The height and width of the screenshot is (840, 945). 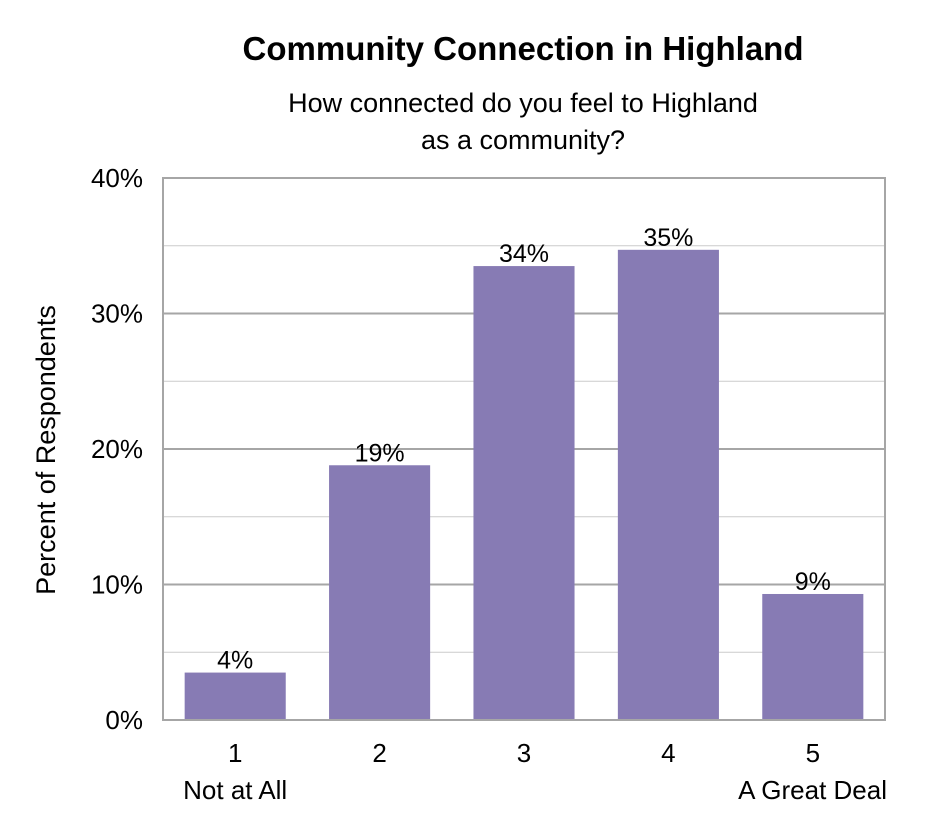 I want to click on y-tick-label: 20%, so click(x=117, y=449).